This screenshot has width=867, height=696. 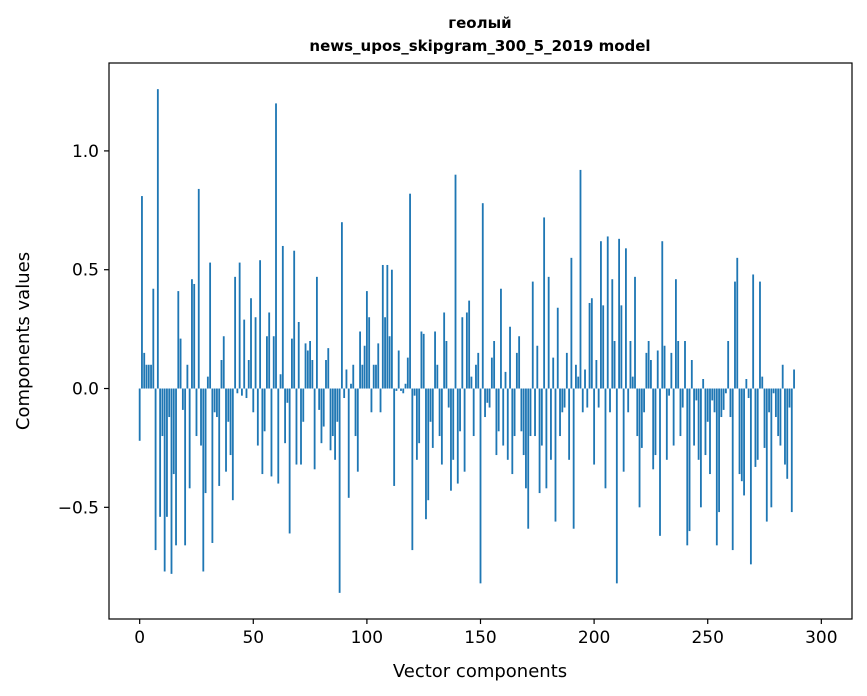 I want to click on y-axis-ticks: −0.5 0.0 0.5 1.0, so click(x=83, y=330).